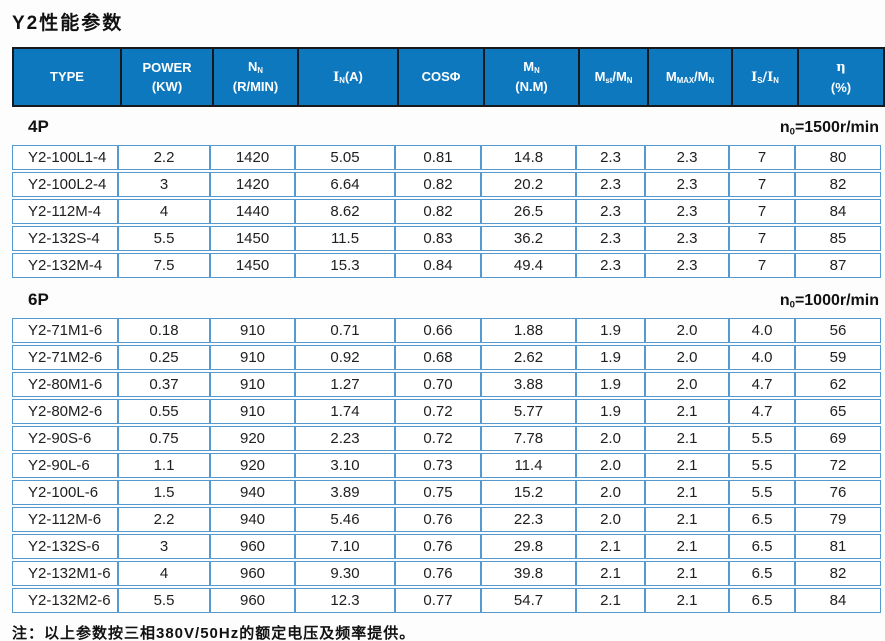 This screenshot has height=641, width=885. I want to click on subscript-text: 0, so click(792, 304).